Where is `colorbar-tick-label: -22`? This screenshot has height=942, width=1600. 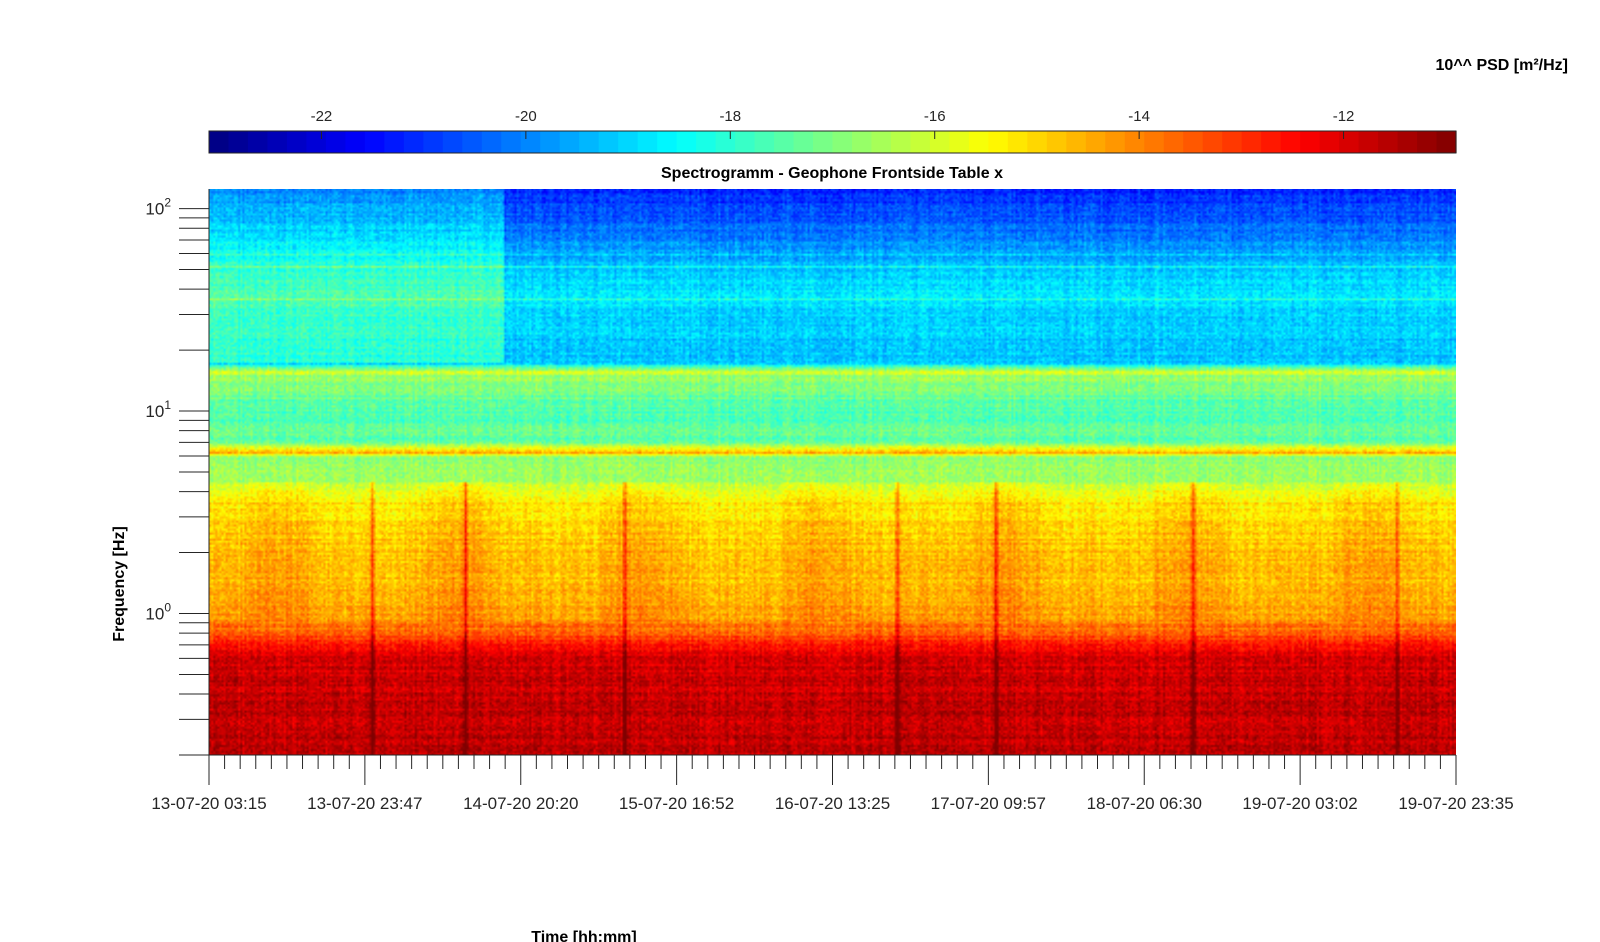 colorbar-tick-label: -22 is located at coordinates (322, 116).